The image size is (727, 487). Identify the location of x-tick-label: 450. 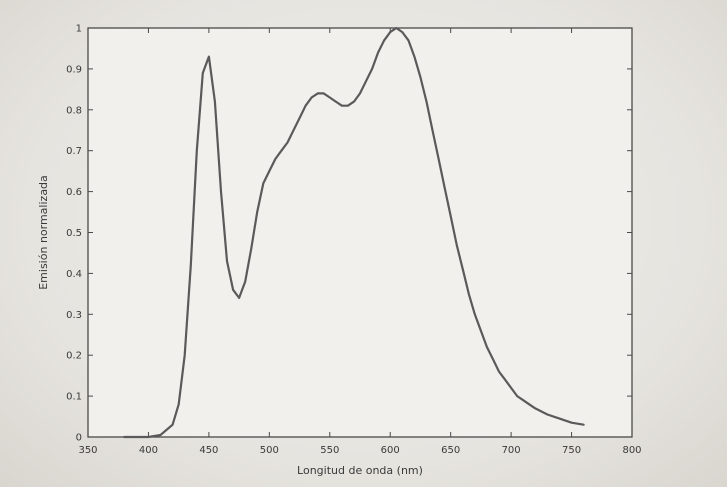
(208, 450).